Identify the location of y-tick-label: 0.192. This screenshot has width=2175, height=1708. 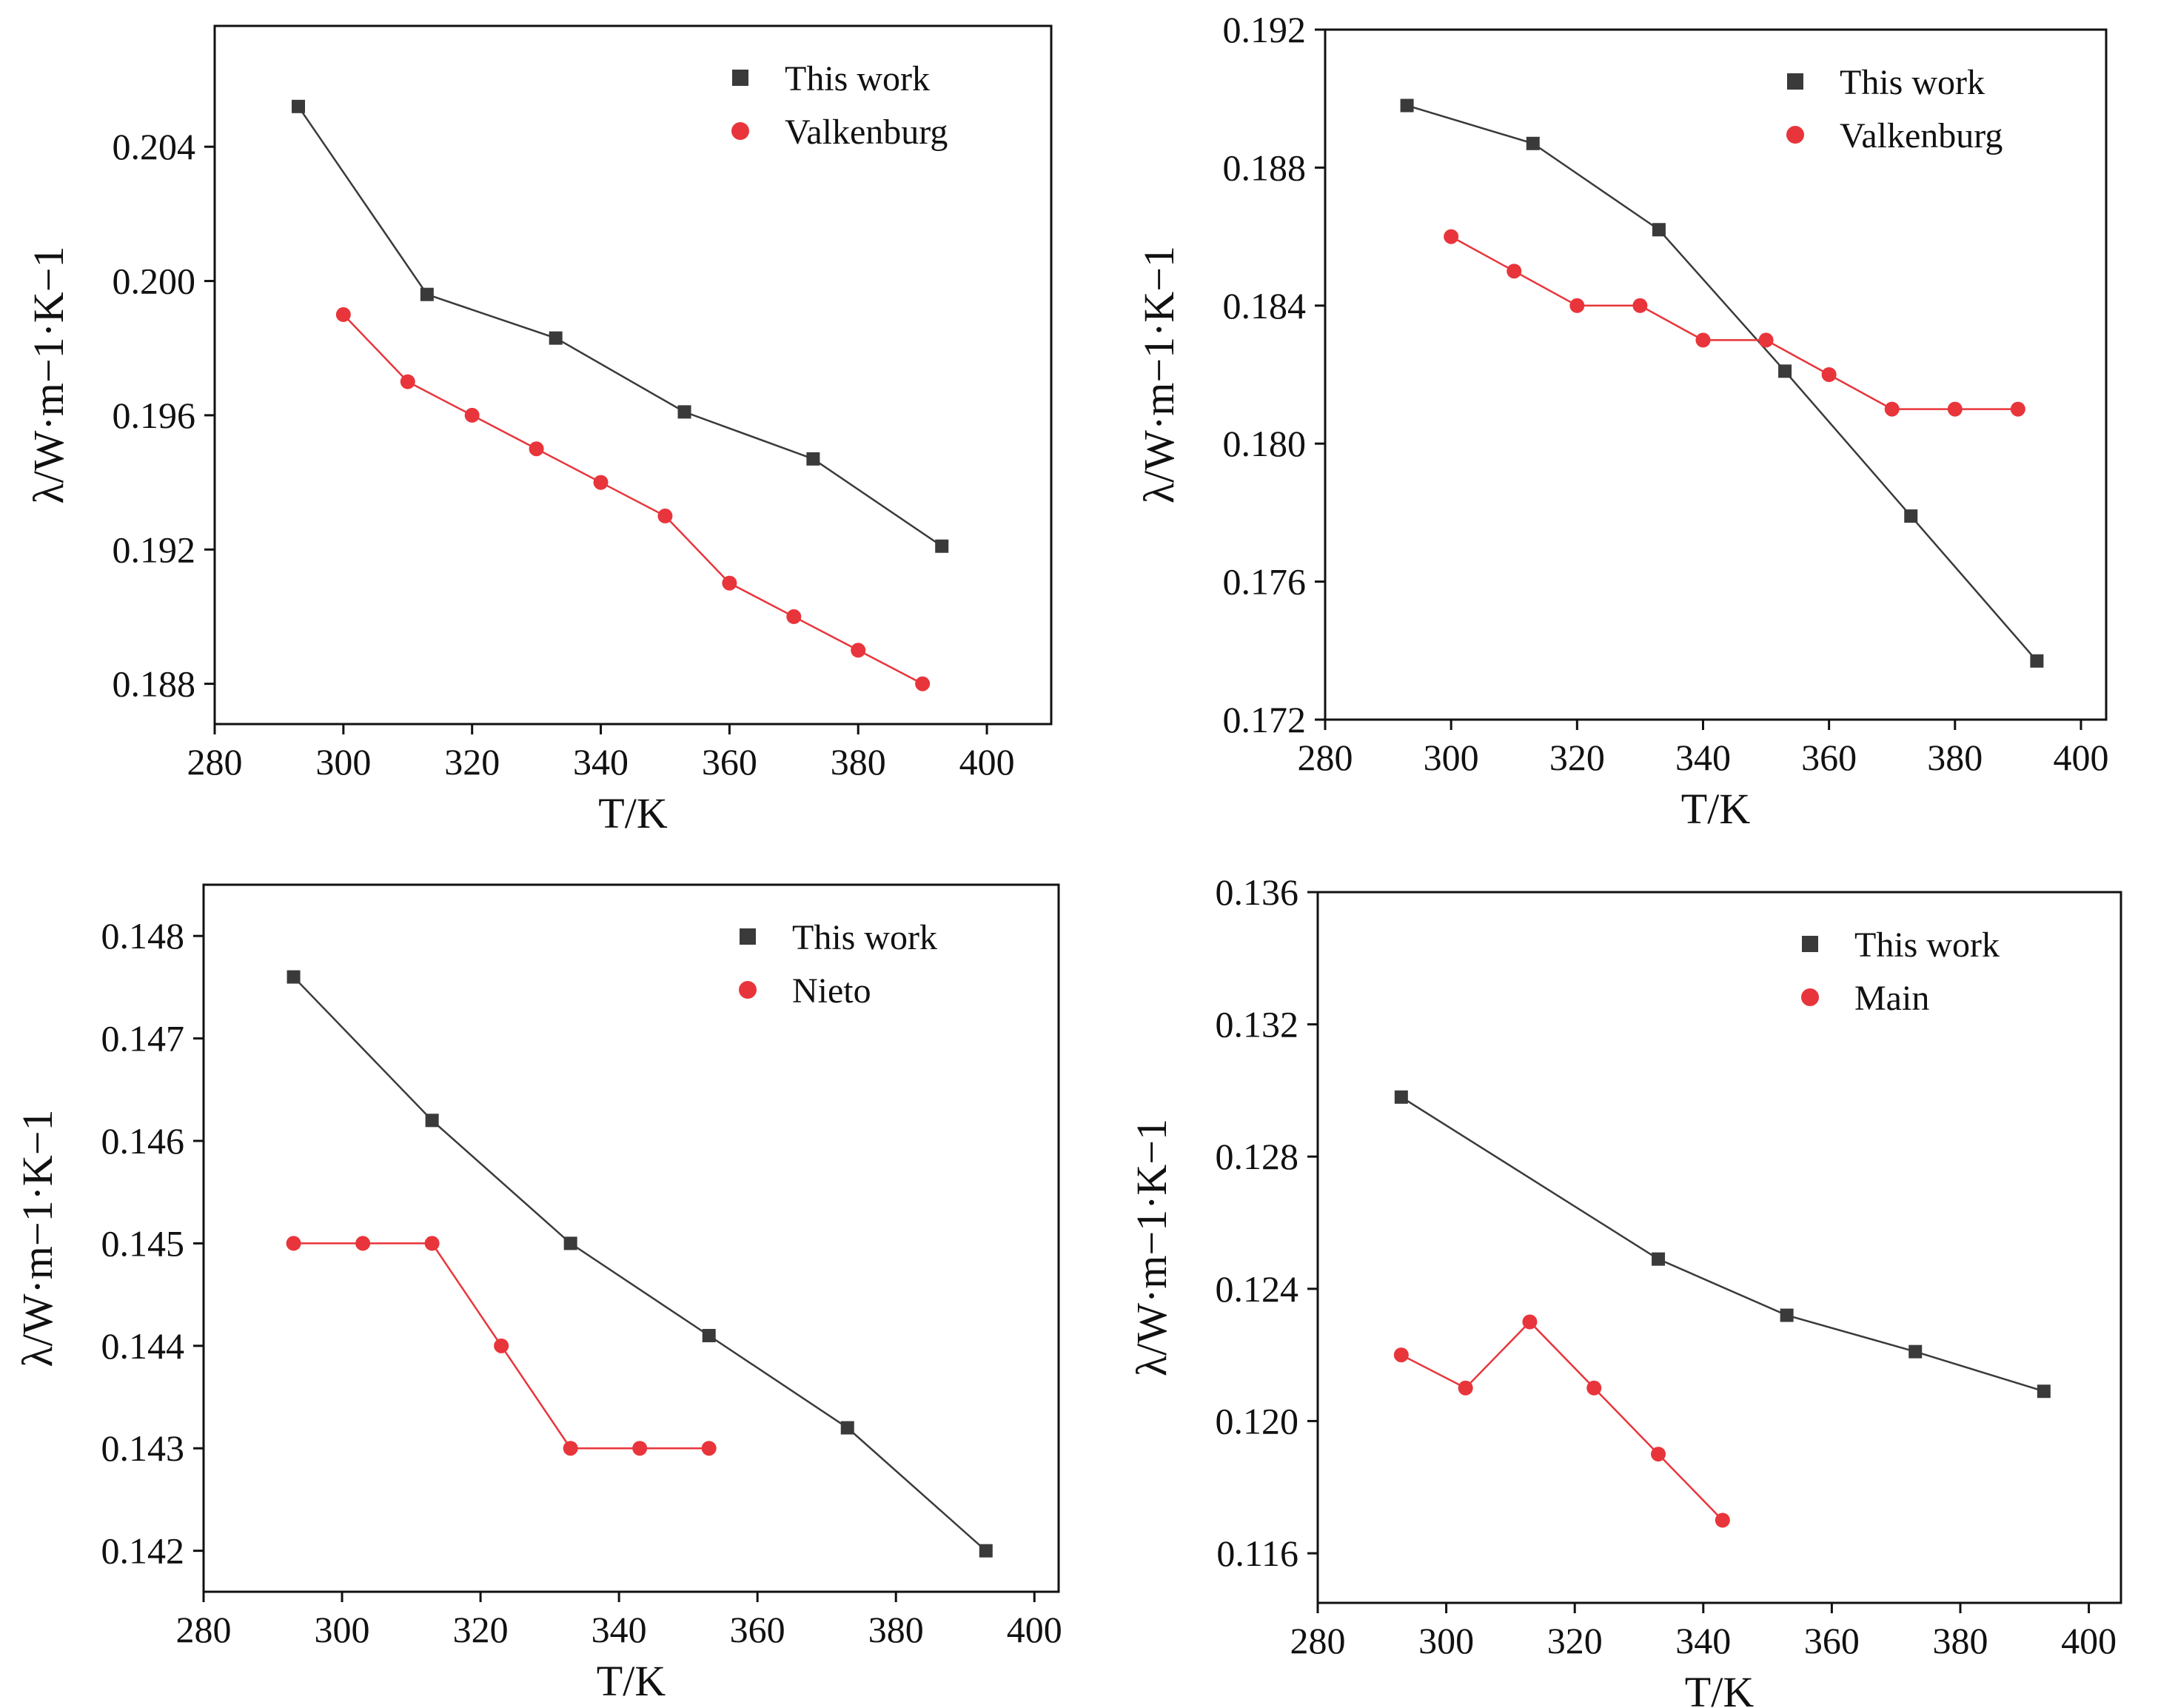
(1265, 29).